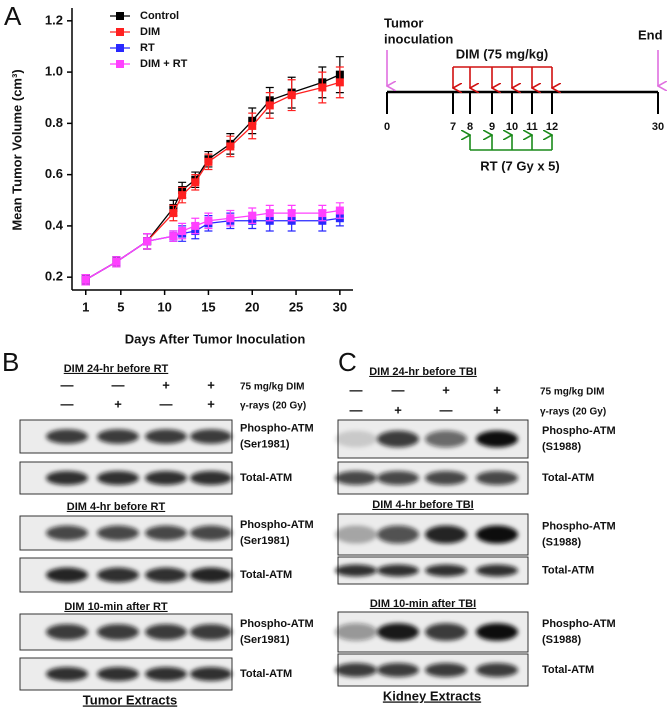  Describe the element at coordinates (423, 604) in the screenshot. I see `group-title: DIM 10-min after TBI` at that location.